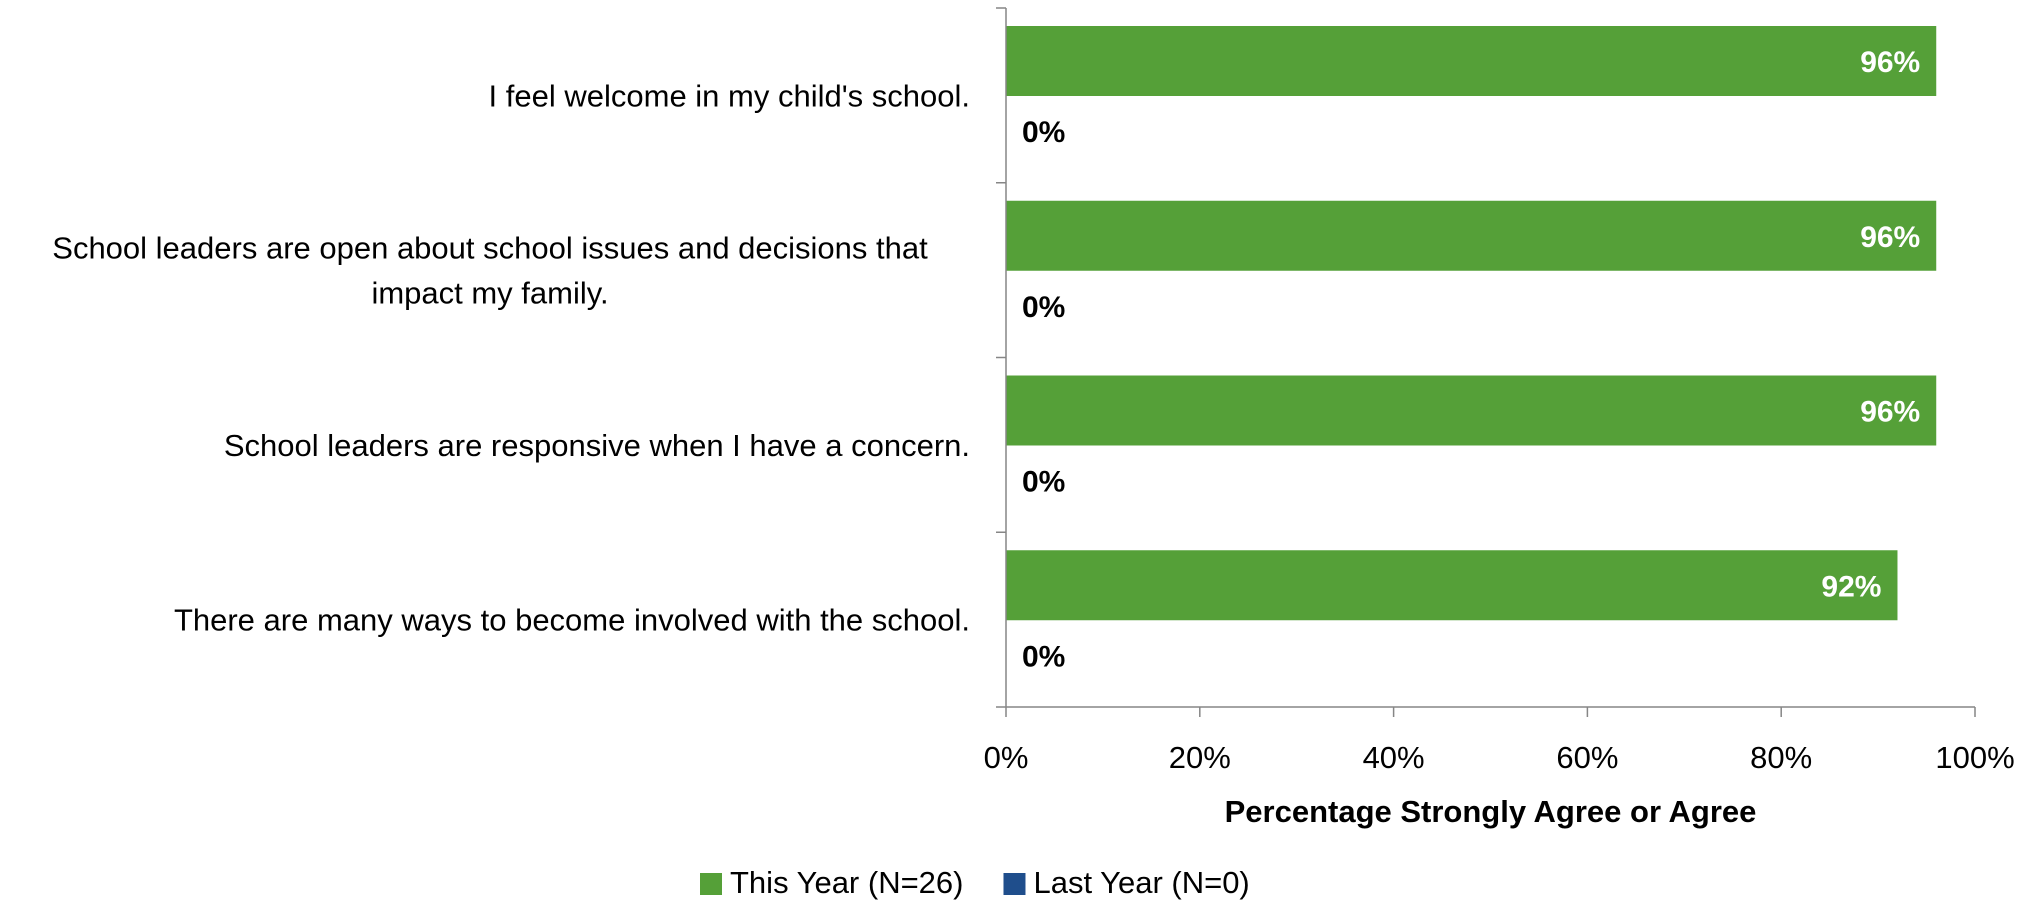 The width and height of the screenshot is (2033, 909). What do you see at coordinates (1499, 757) in the screenshot?
I see `x-tick-labels: 0% 20% 40% 60% 80% 100%` at bounding box center [1499, 757].